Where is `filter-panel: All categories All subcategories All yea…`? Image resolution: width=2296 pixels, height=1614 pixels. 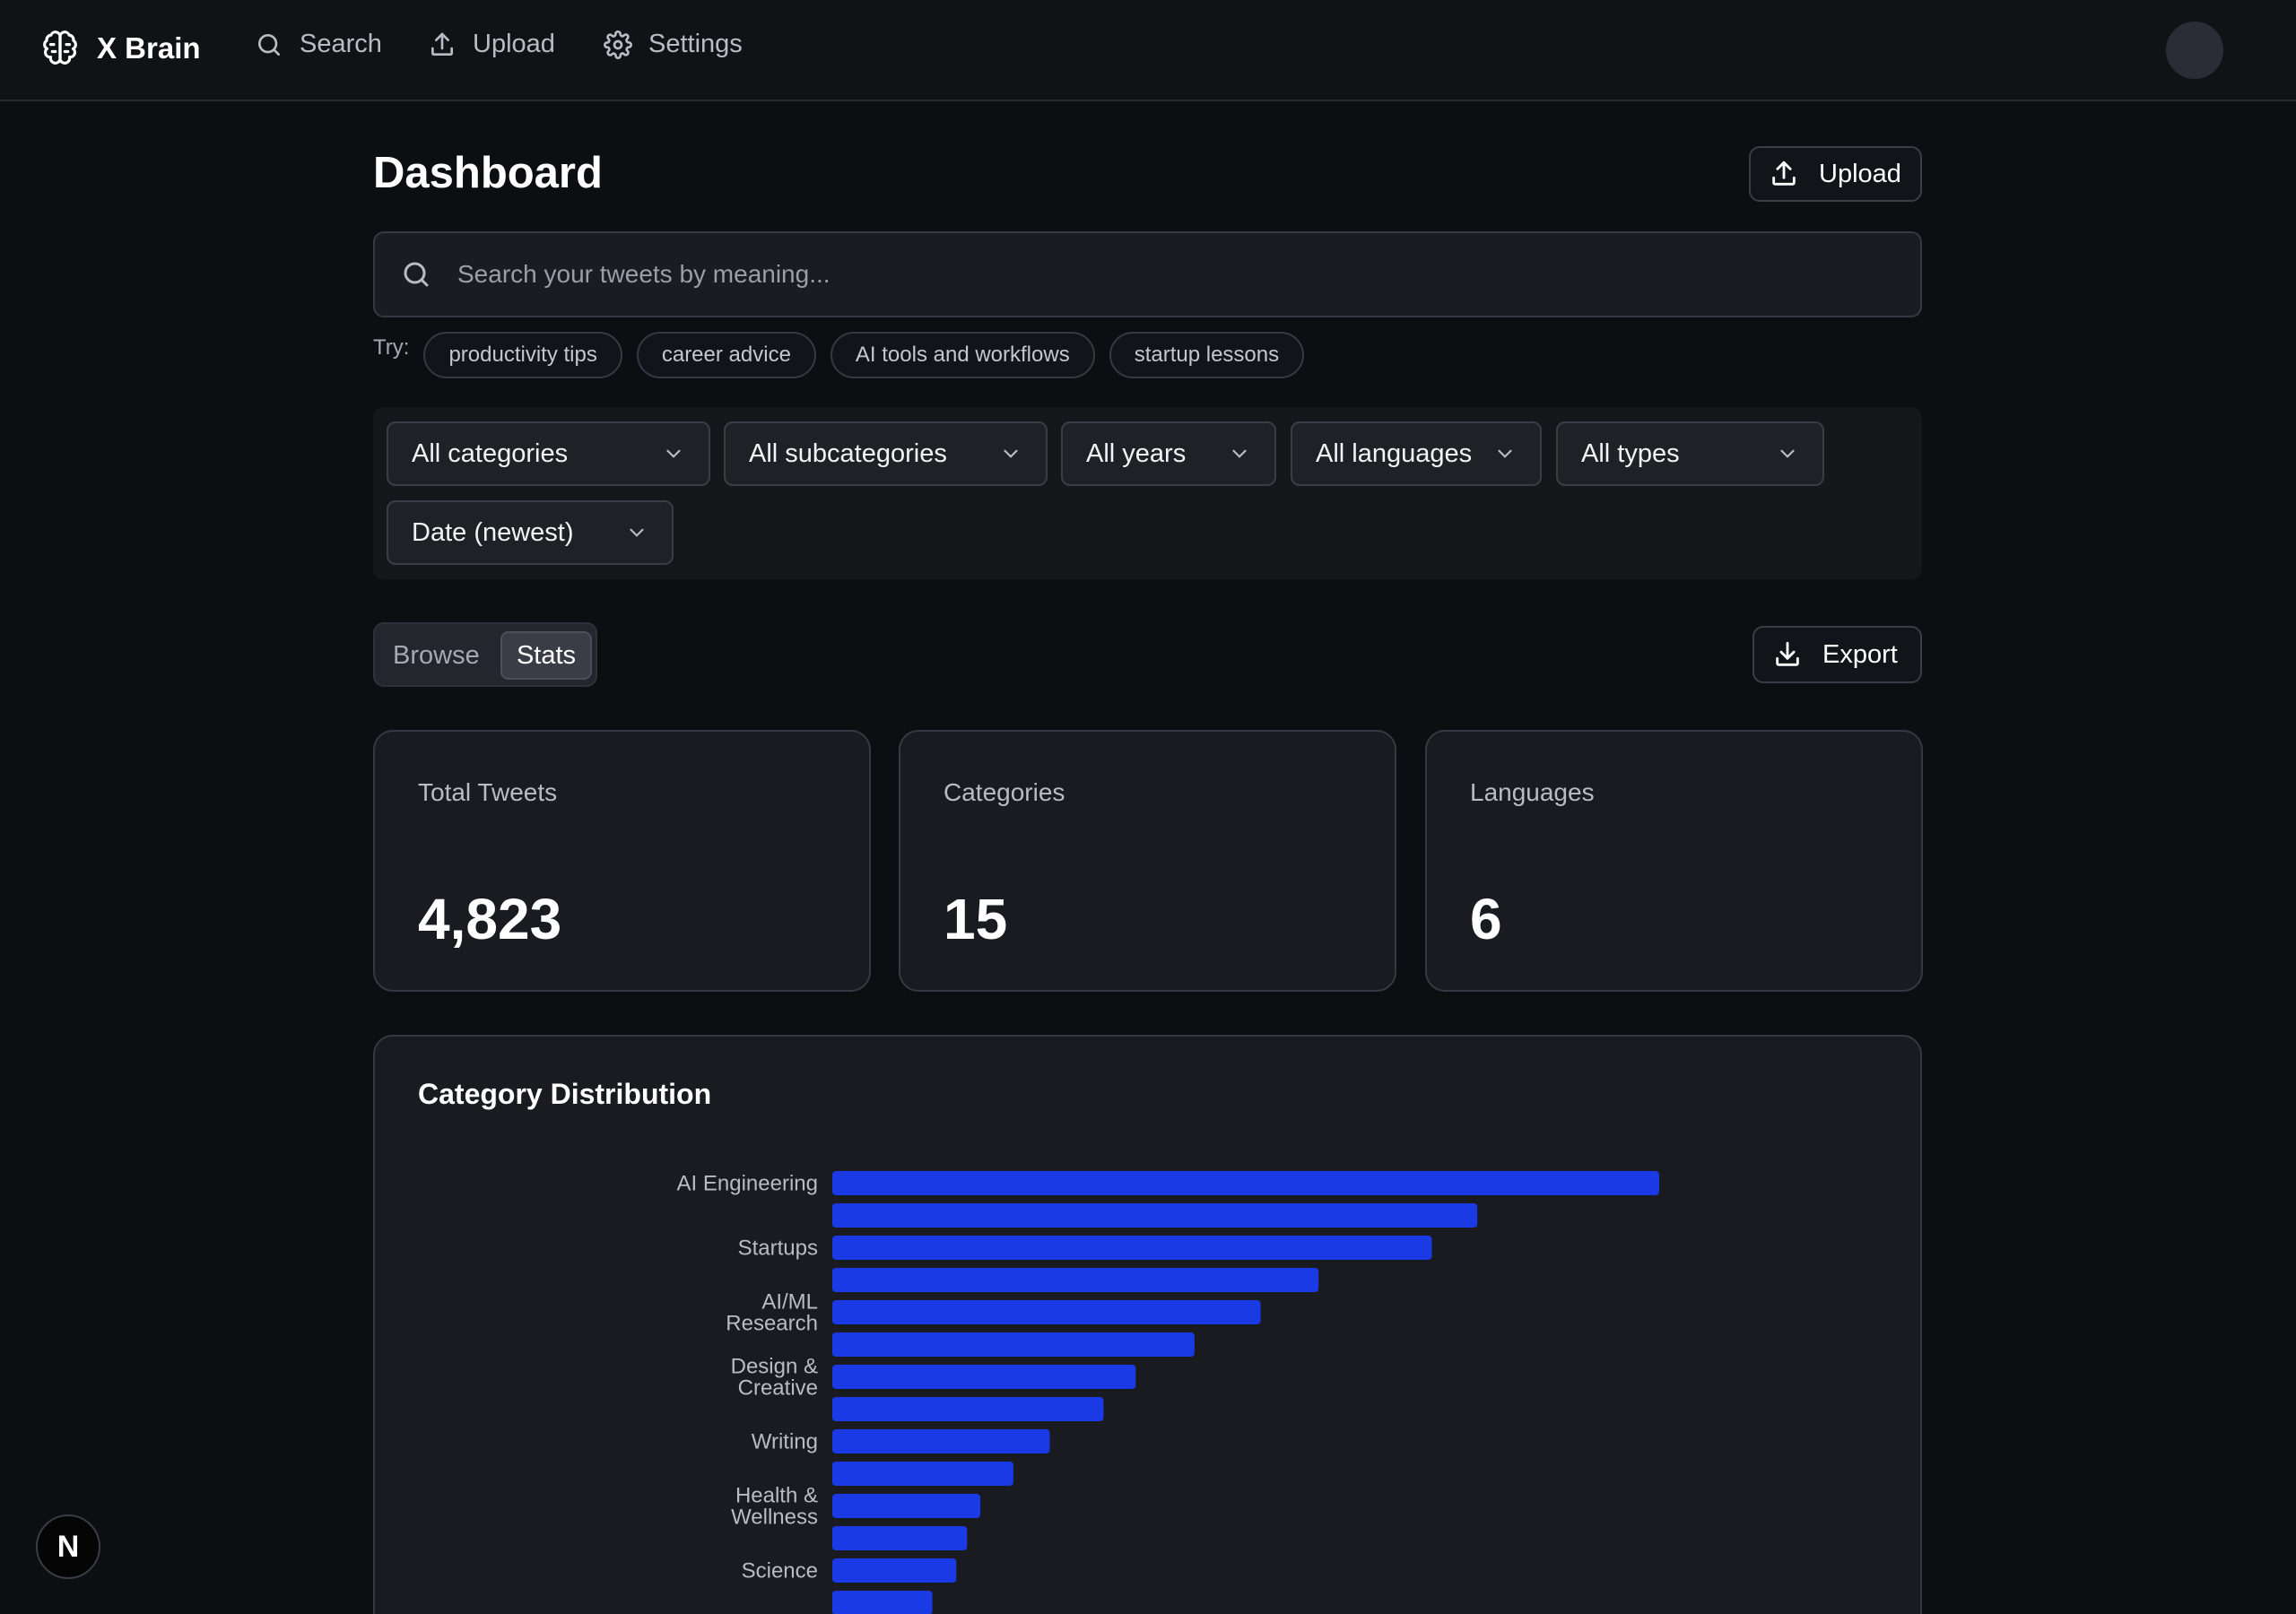 filter-panel: All categories All subcategories All yea… is located at coordinates (1147, 493).